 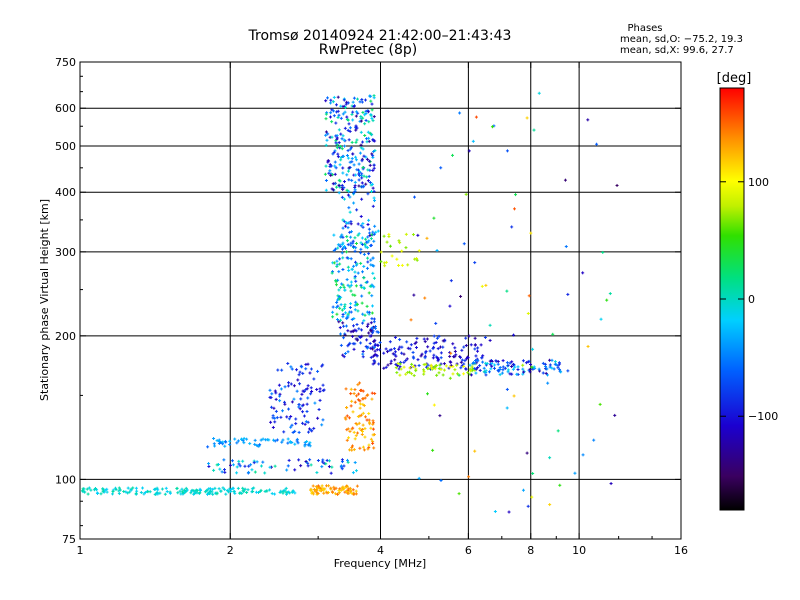 I want to click on y-tick-label: 200, so click(x=65, y=336).